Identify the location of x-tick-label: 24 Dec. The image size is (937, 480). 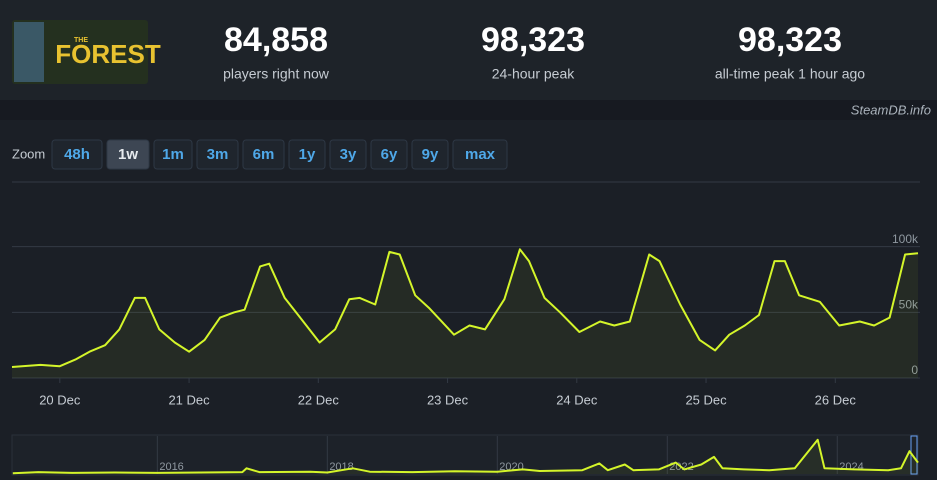
(577, 399).